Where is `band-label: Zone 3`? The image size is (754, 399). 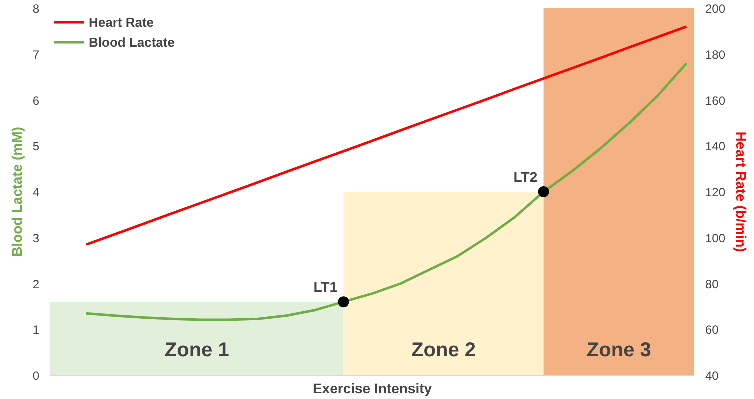
band-label: Zone 3 is located at coordinates (619, 351).